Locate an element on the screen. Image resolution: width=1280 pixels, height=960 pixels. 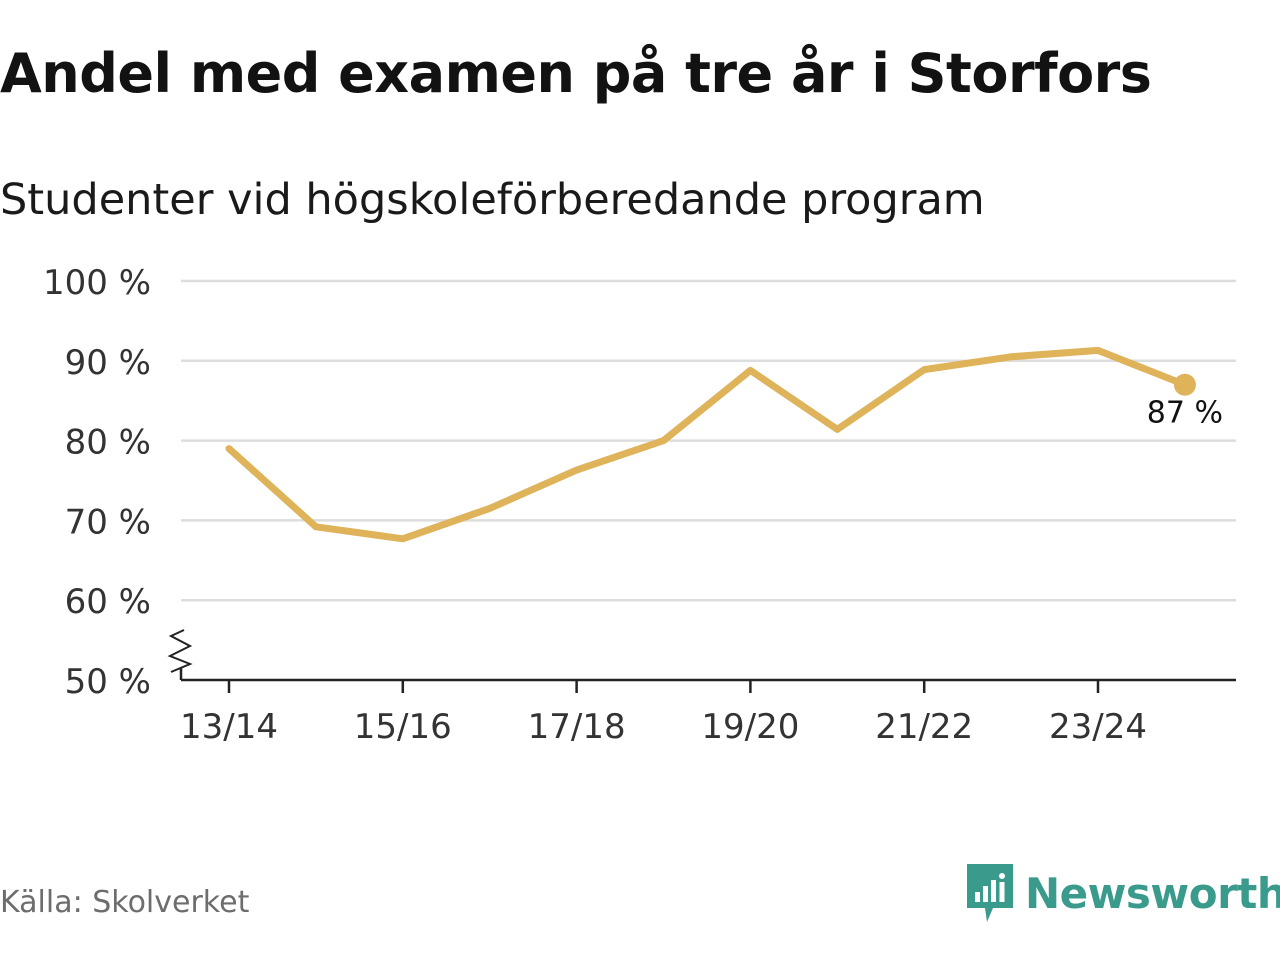
brand-name: Newsworthy is located at coordinates (1152, 893).